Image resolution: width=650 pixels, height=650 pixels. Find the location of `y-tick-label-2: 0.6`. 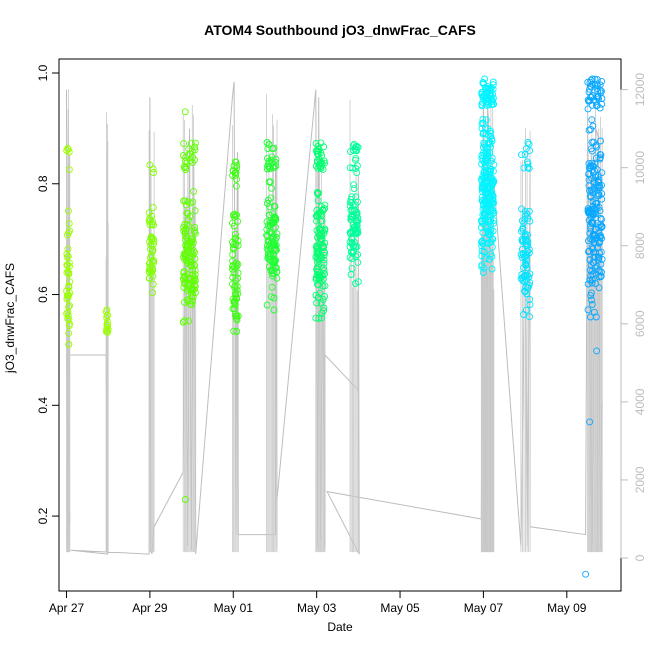

y-tick-label-2: 0.6 is located at coordinates (43, 294).